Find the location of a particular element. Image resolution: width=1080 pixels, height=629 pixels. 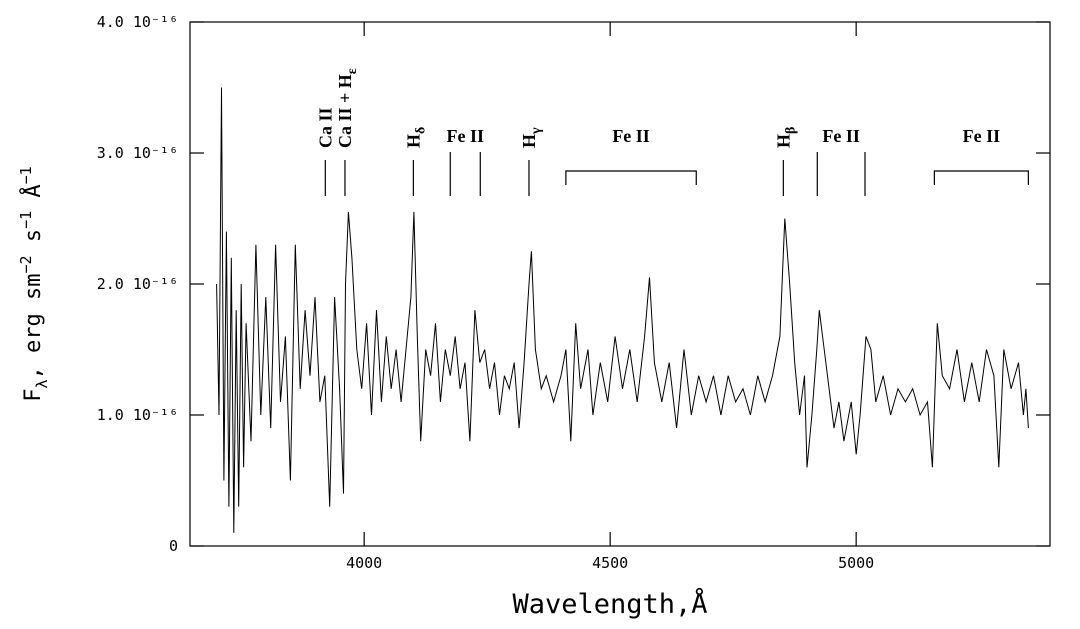

annotation-label: Ca II is located at coordinates (325, 127).